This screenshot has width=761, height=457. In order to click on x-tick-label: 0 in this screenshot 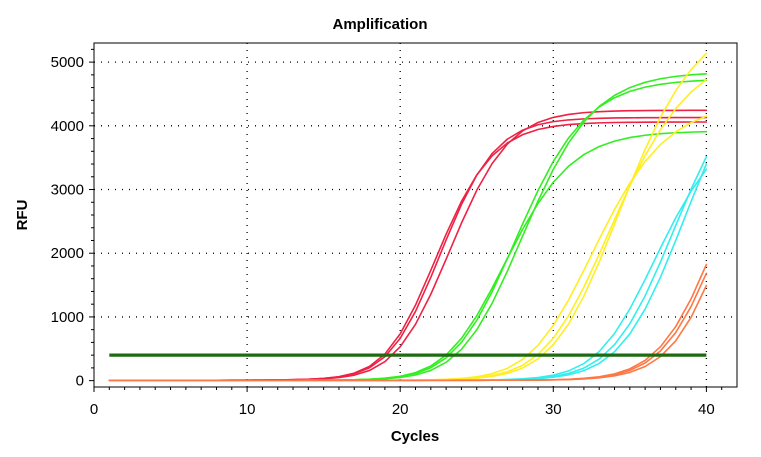, I will do `click(94, 409)`.